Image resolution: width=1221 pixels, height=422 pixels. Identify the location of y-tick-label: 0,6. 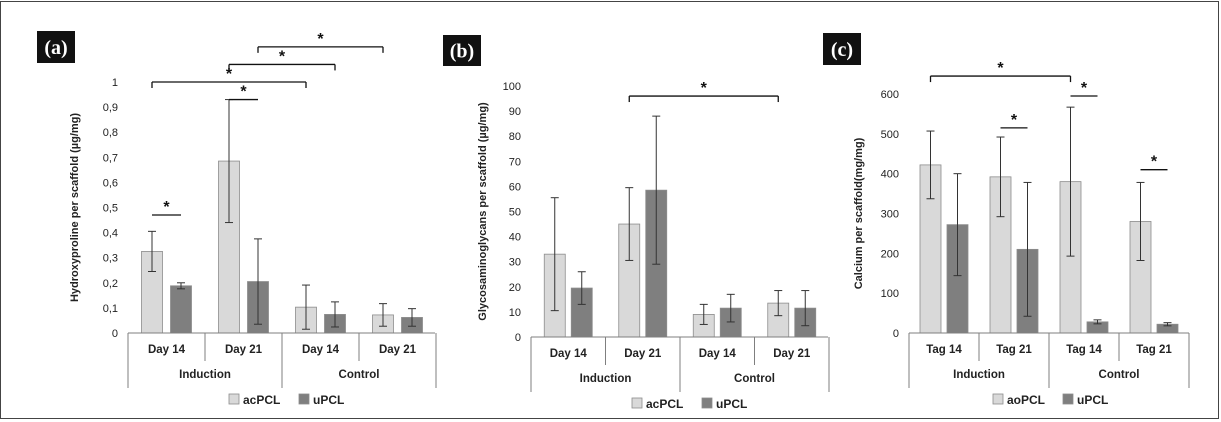
(110, 183).